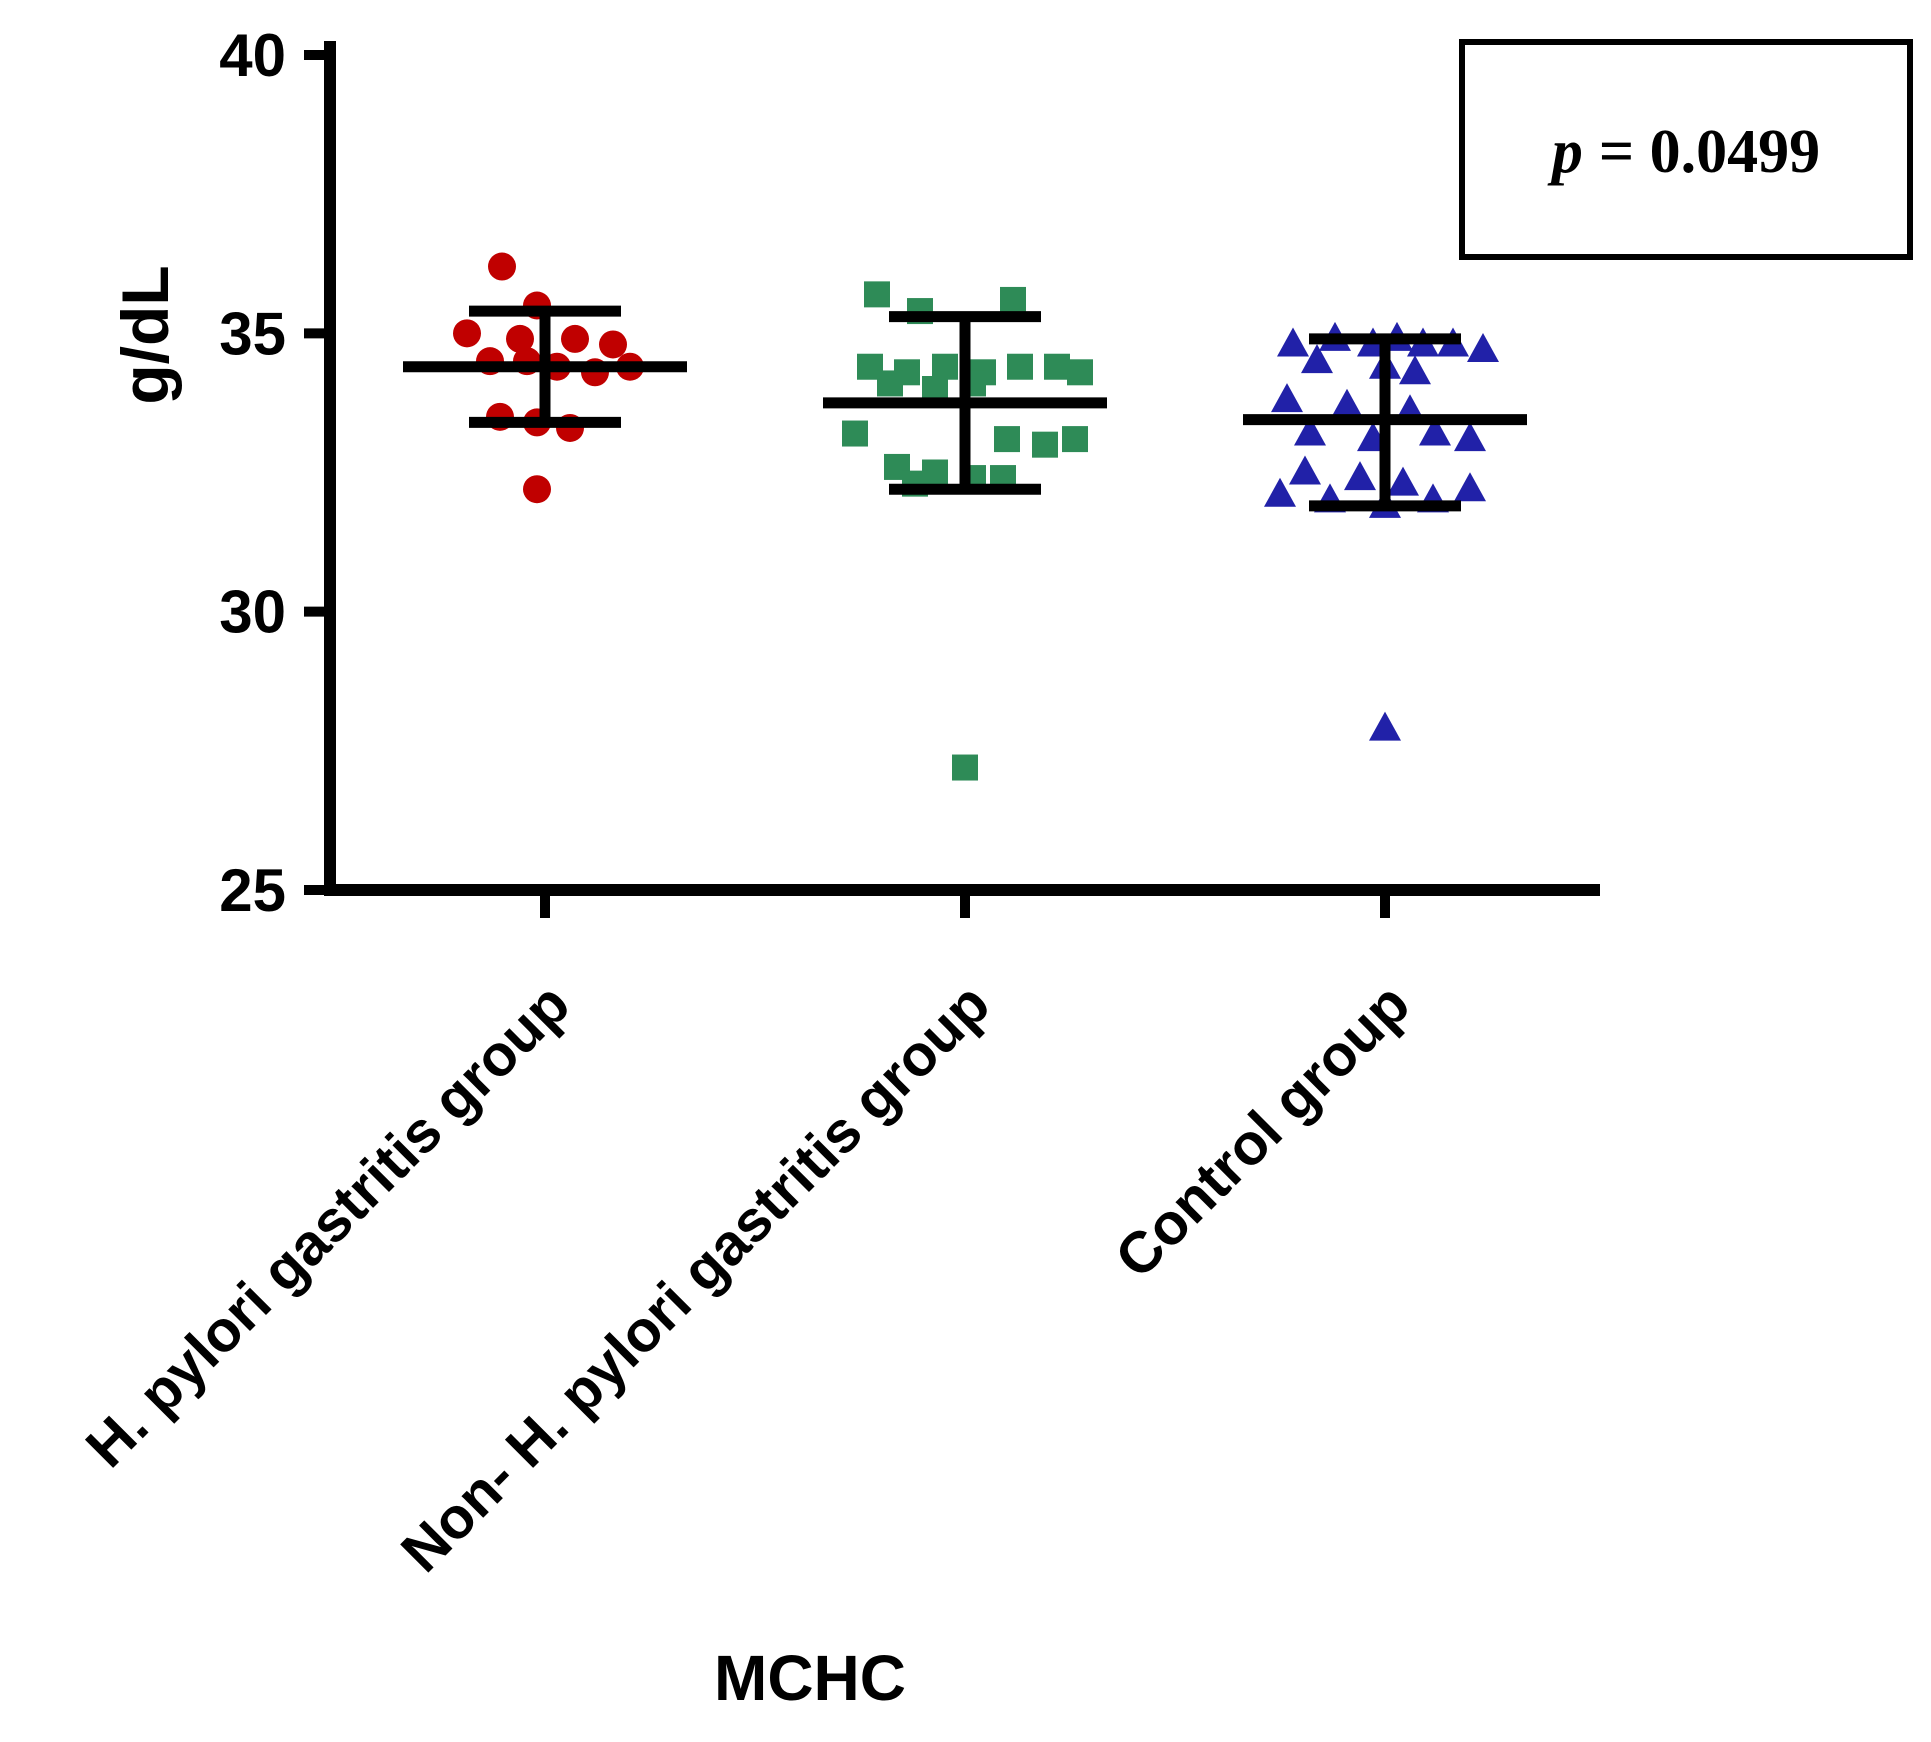  I want to click on x-axis-title: MCHC, so click(810, 1678).